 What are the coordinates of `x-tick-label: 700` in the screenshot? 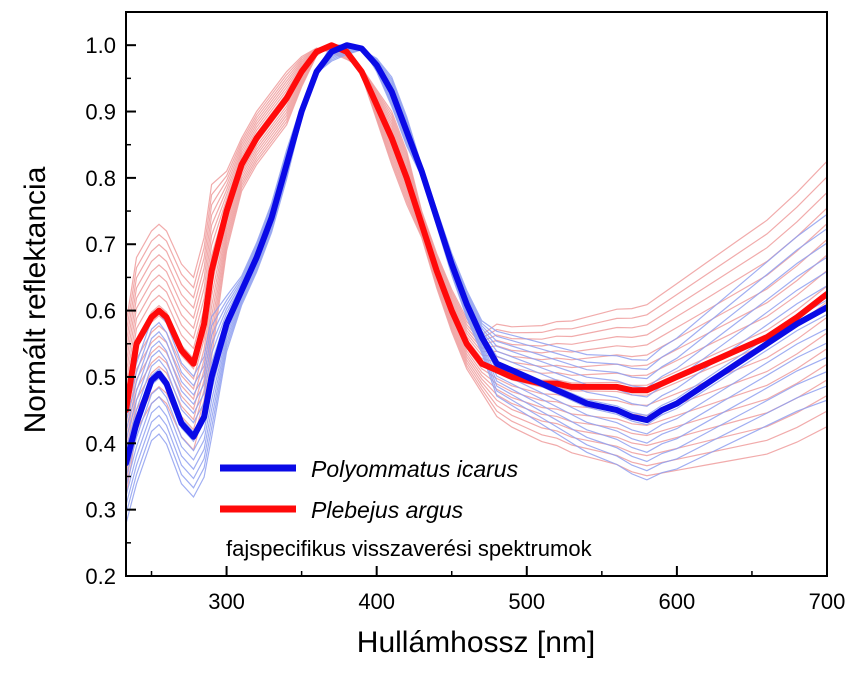 It's located at (827, 601).